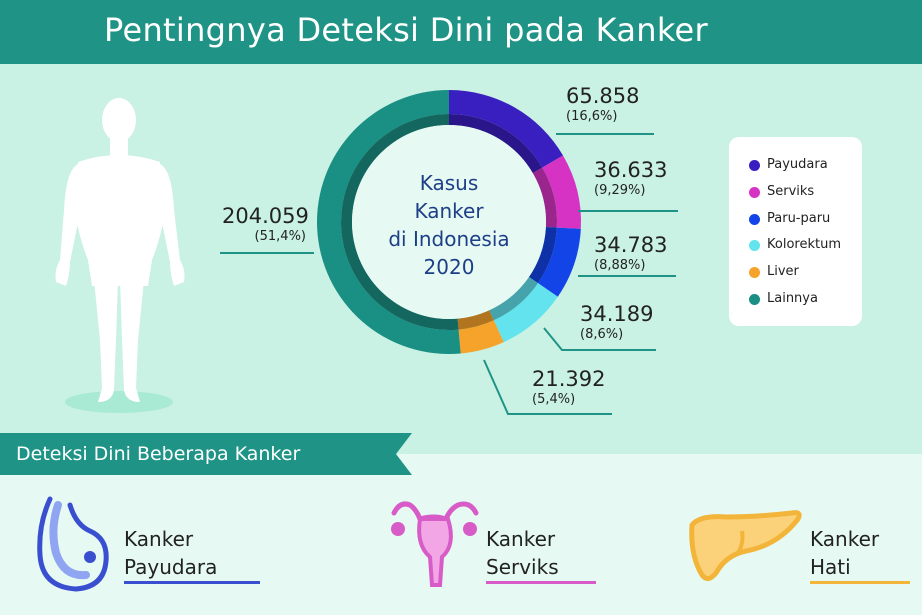  Describe the element at coordinates (171, 567) in the screenshot. I see `cancer-name-line2: Payudara` at that location.